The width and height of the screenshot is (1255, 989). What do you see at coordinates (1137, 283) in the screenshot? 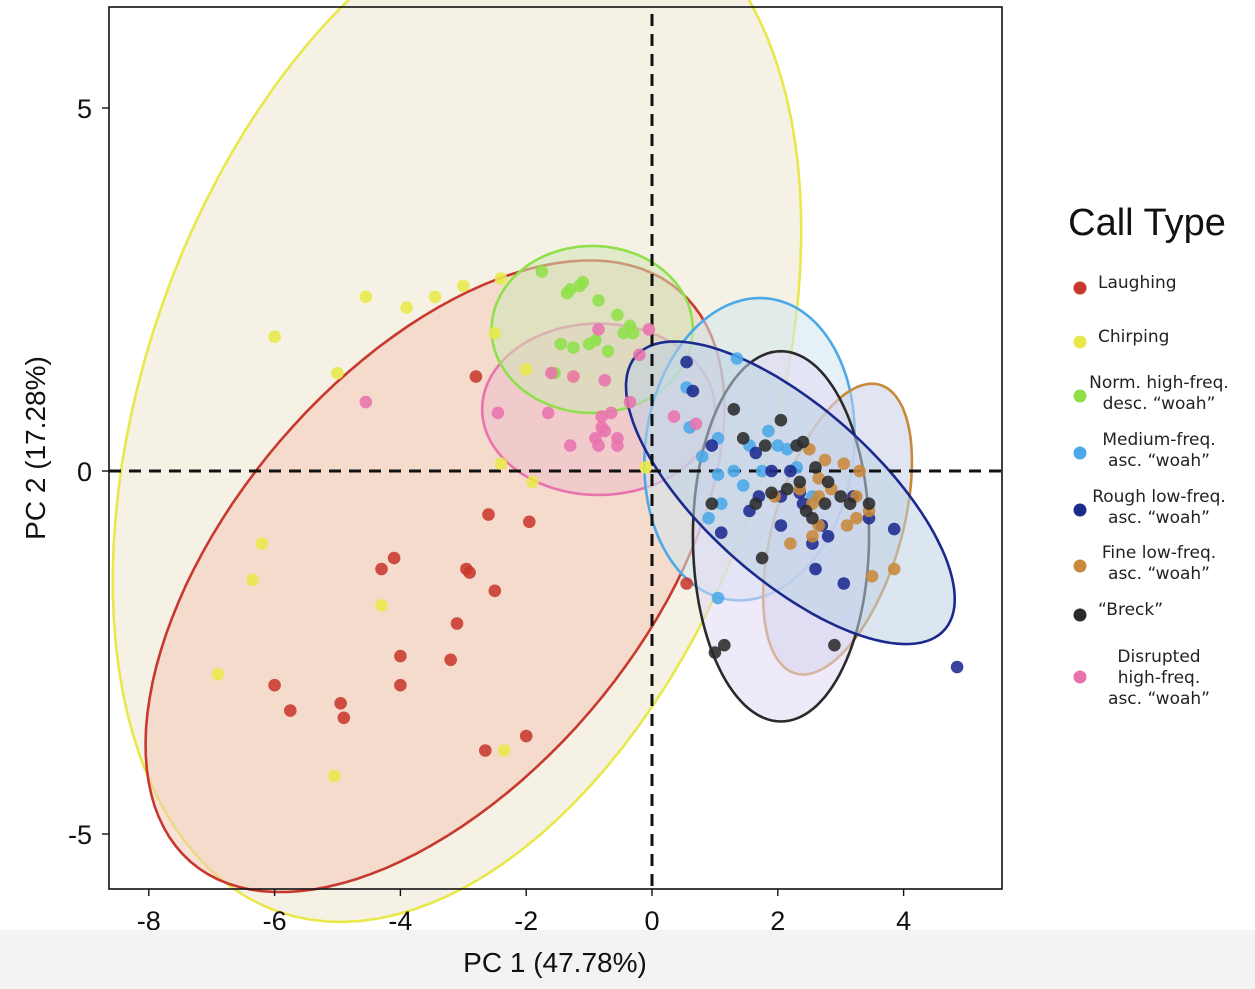
I see `legend-label-laughing: Laughing` at bounding box center [1137, 283].